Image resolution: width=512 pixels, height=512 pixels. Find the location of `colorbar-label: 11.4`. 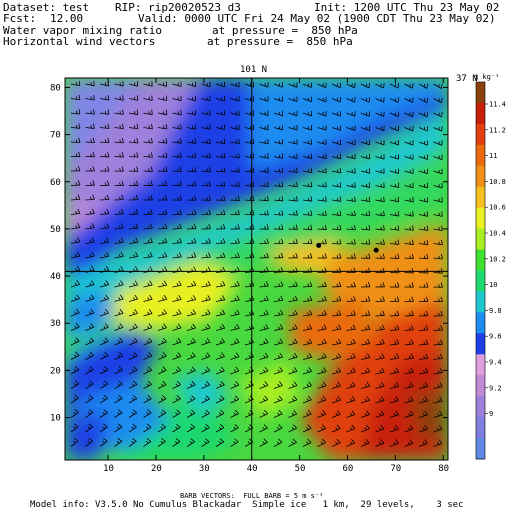

colorbar-label: 11.4 is located at coordinates (497, 105).